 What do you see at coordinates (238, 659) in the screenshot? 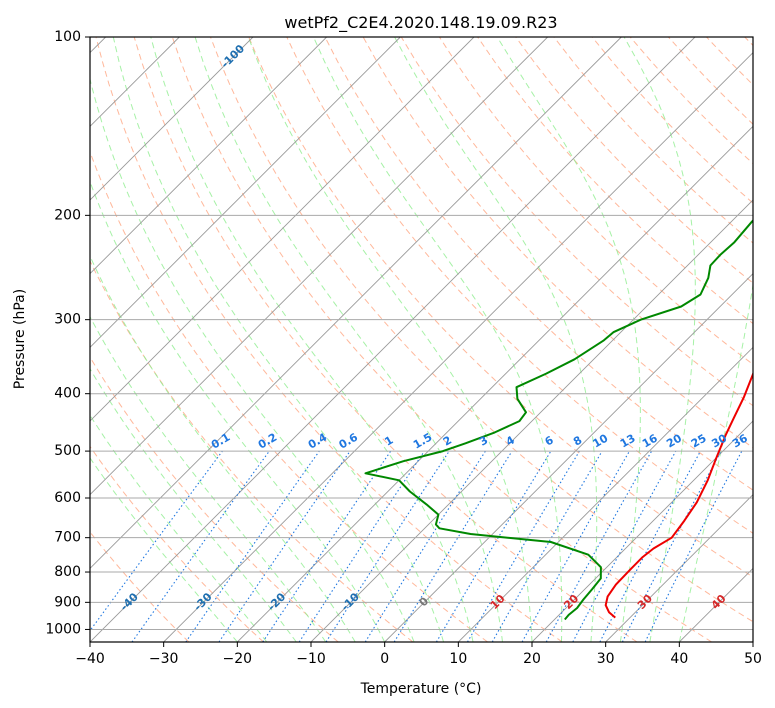
I see `x-tick-label: −20` at bounding box center [238, 659].